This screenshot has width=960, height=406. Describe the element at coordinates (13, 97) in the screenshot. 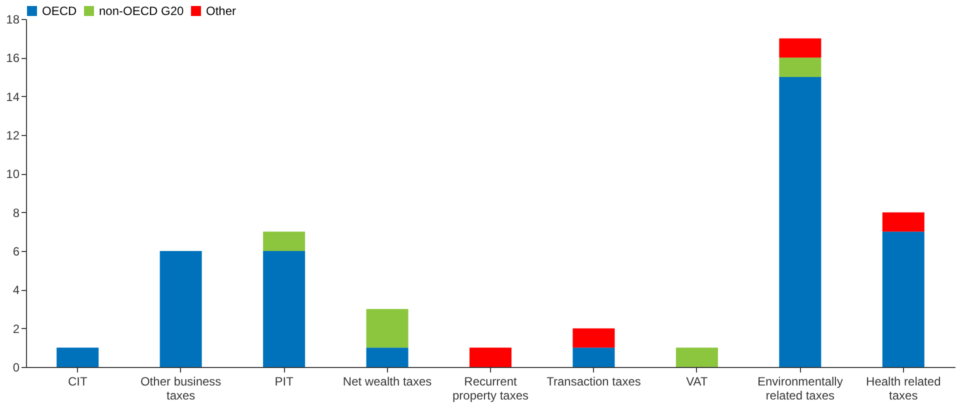

I see `y-tick-label: 14` at that location.